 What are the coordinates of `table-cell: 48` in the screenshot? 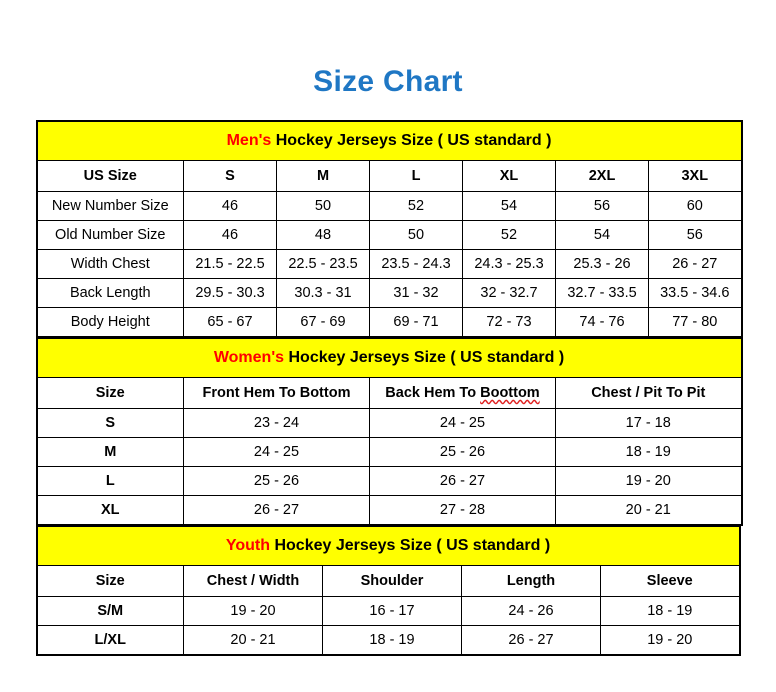 It's located at (323, 235).